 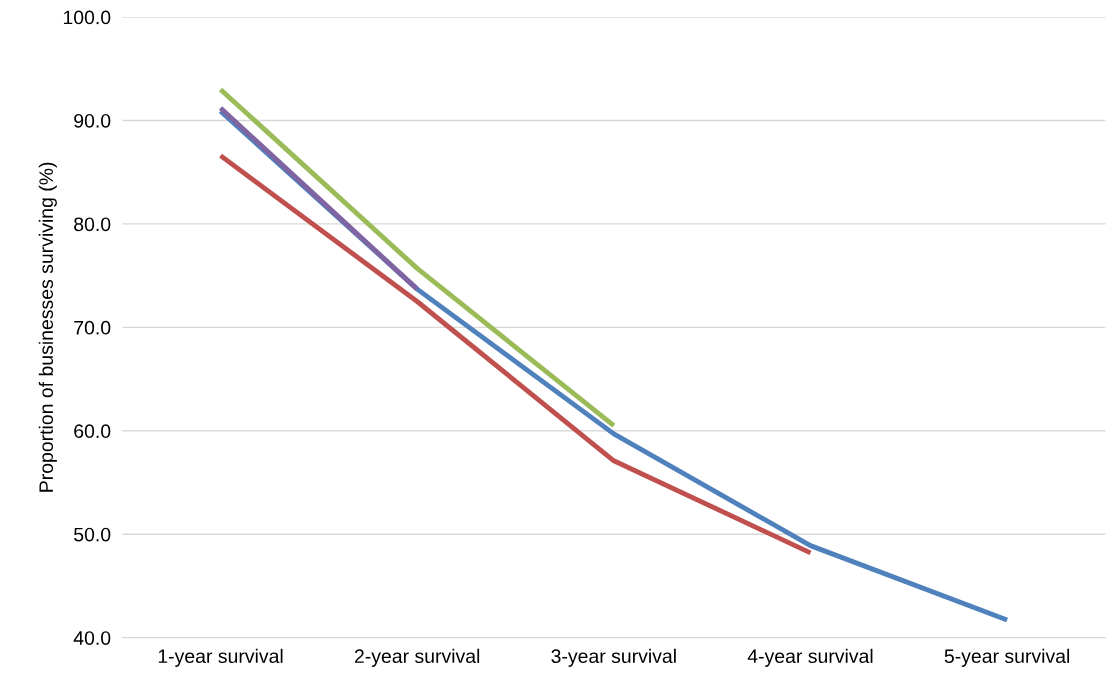 I want to click on x-tick-label: 4-year survival, so click(x=810, y=657).